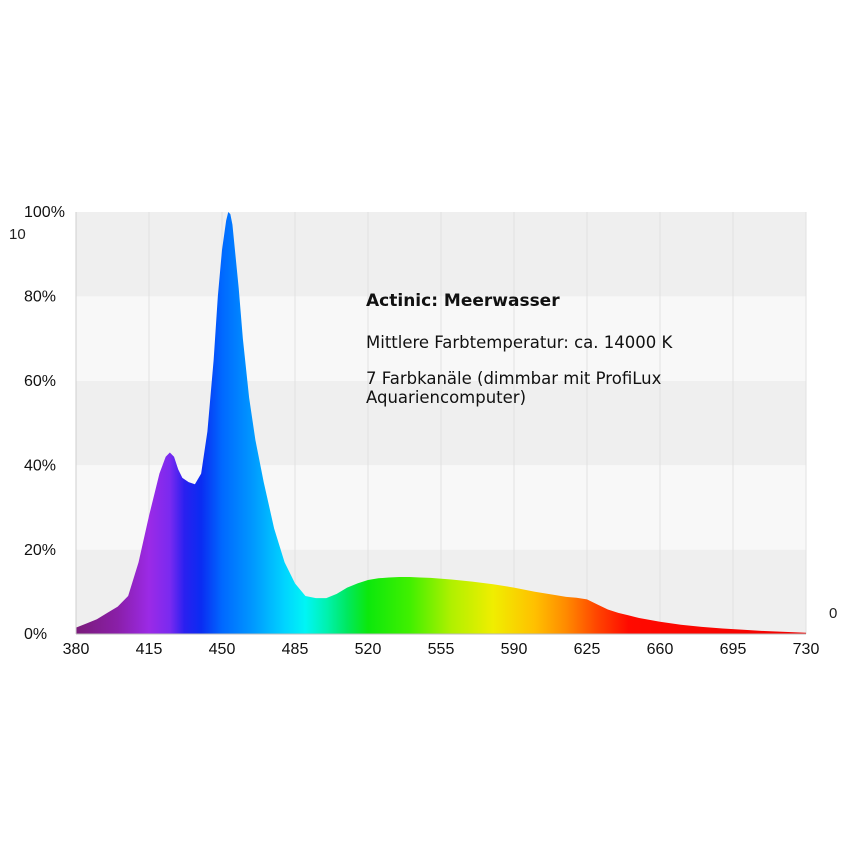 Image resolution: width=850 pixels, height=850 pixels. Describe the element at coordinates (35, 634) in the screenshot. I see `y-tick-label: 0%` at that location.